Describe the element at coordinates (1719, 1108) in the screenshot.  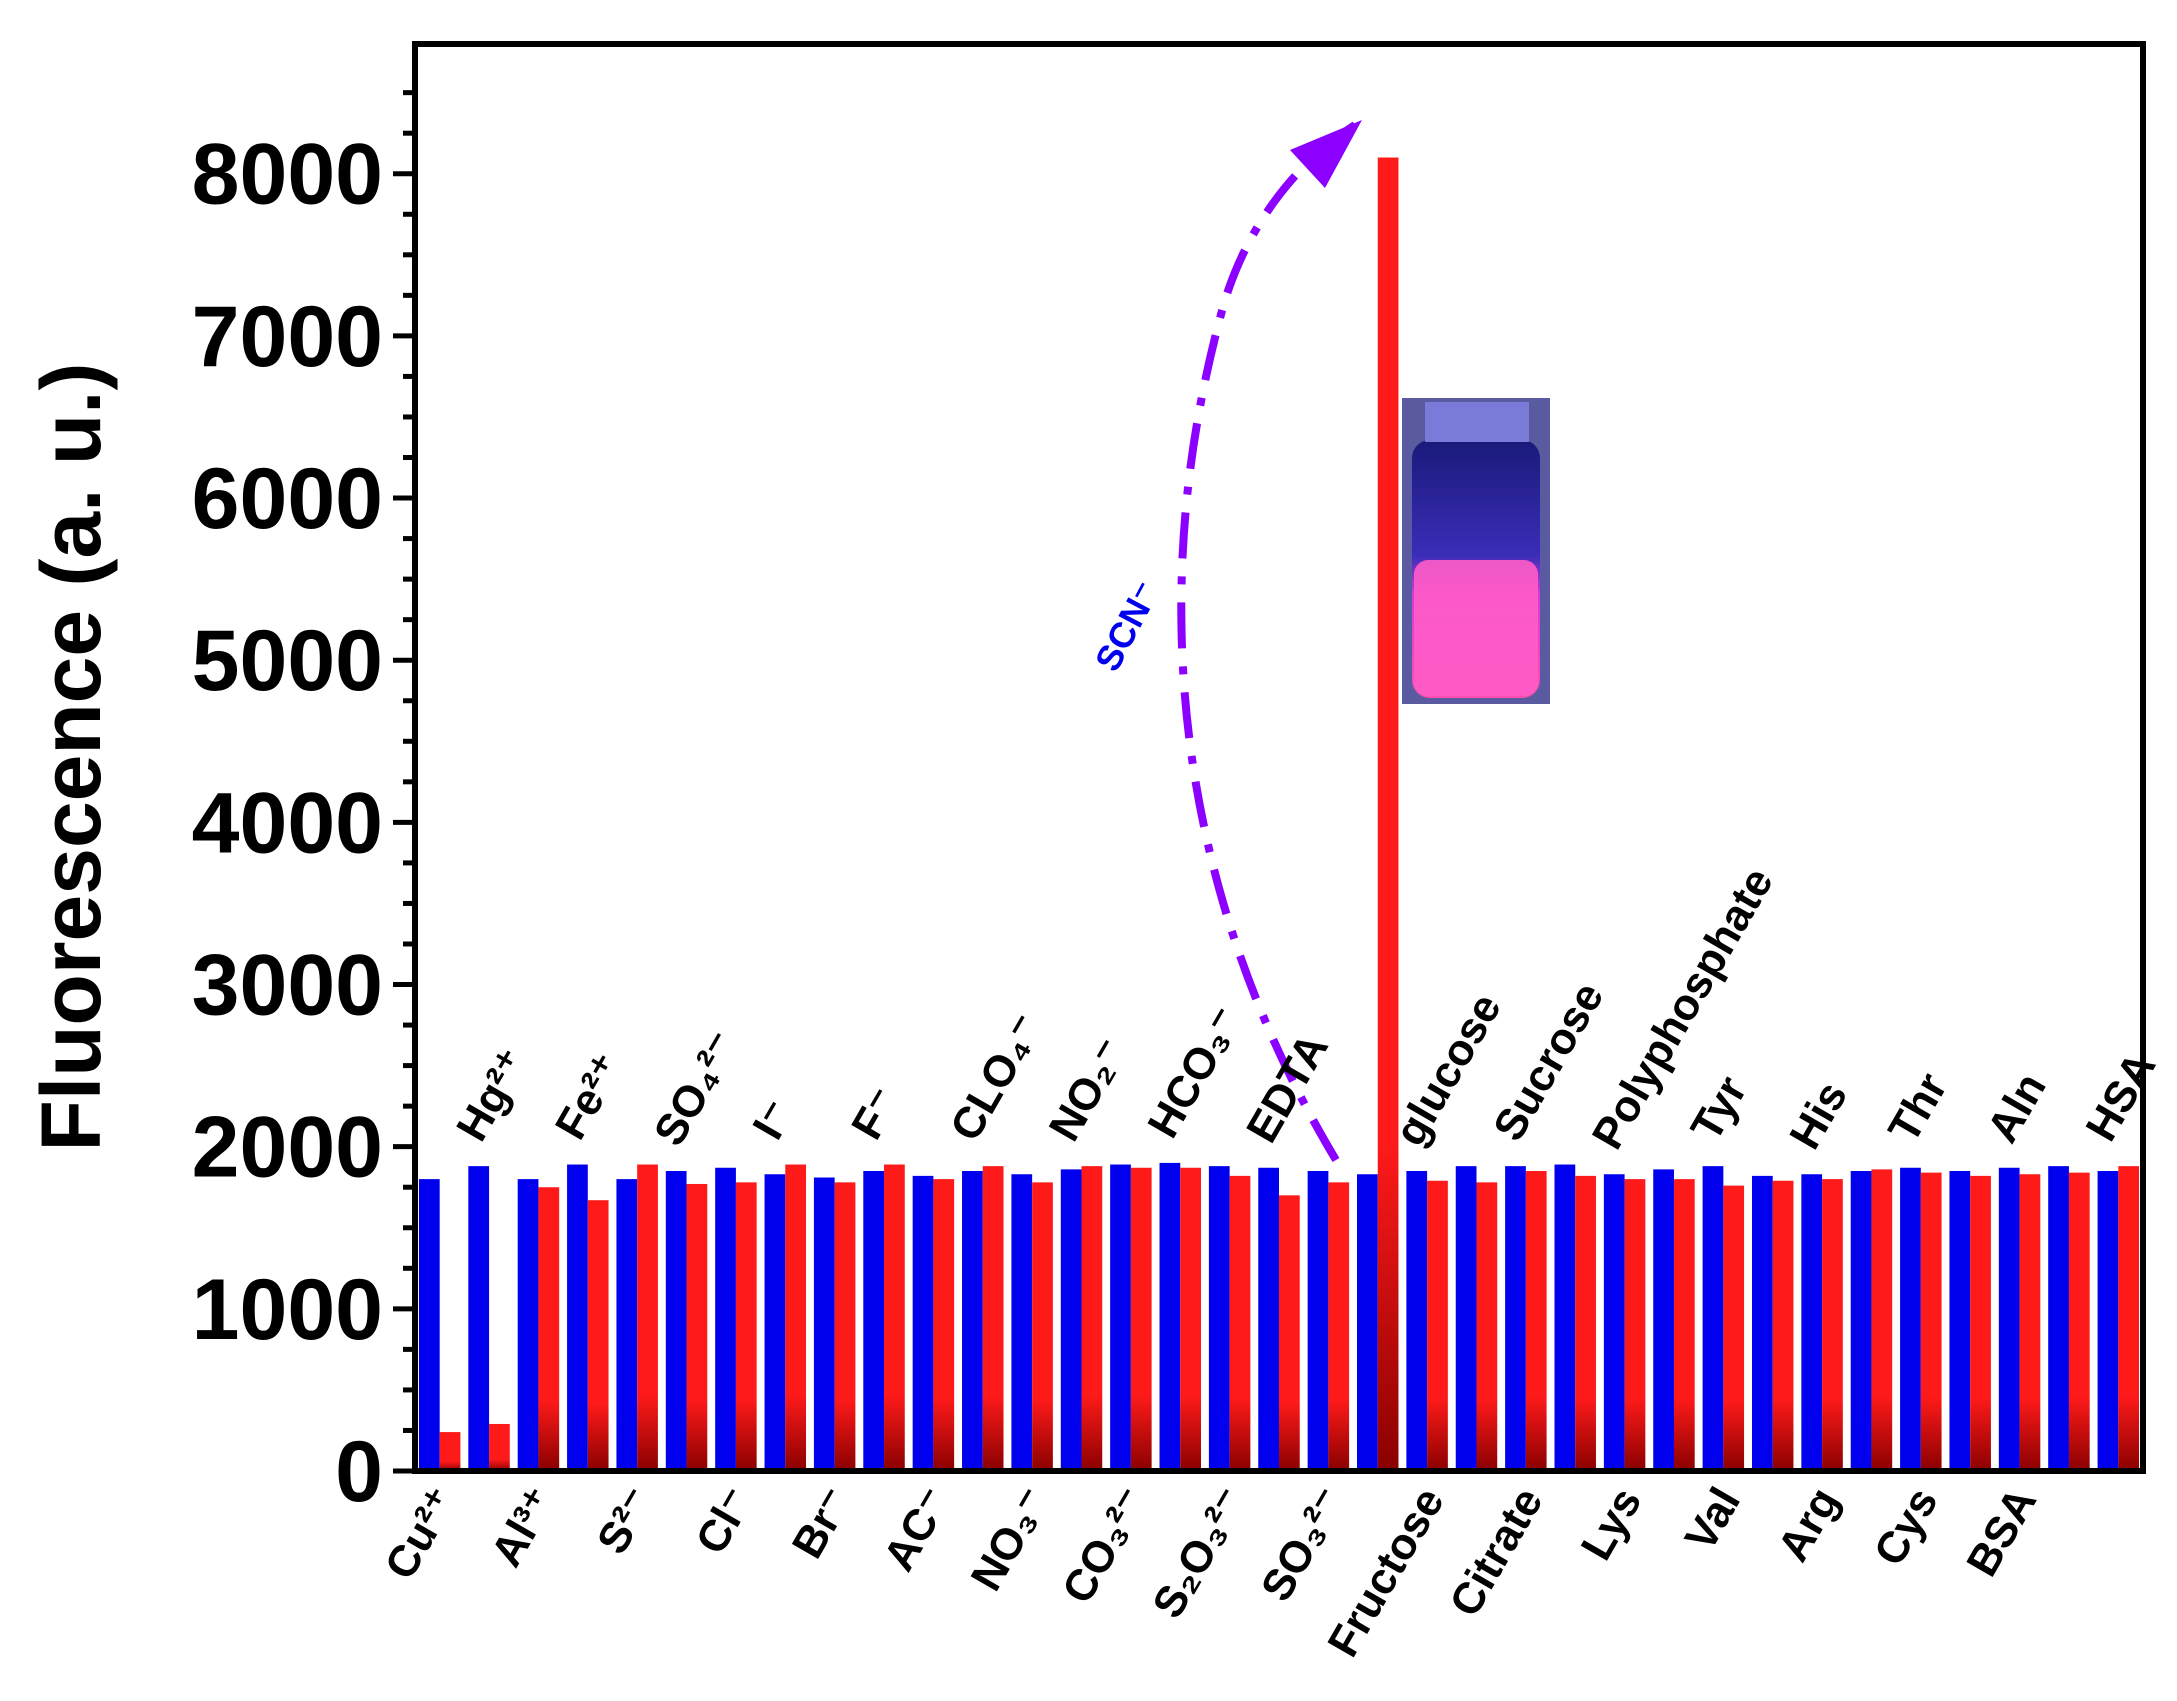
I see `category-label-top: Tyr` at that location.